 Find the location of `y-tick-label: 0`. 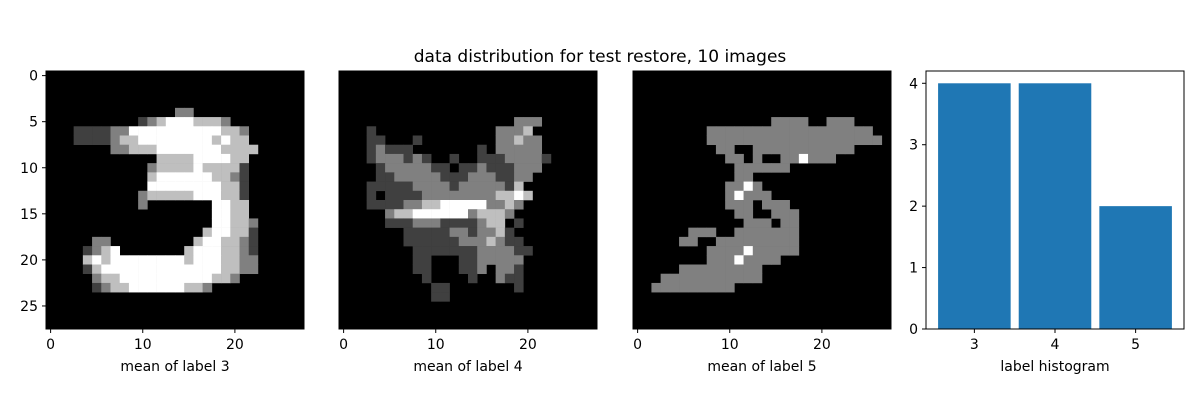

y-tick-label: 0 is located at coordinates (913, 330).